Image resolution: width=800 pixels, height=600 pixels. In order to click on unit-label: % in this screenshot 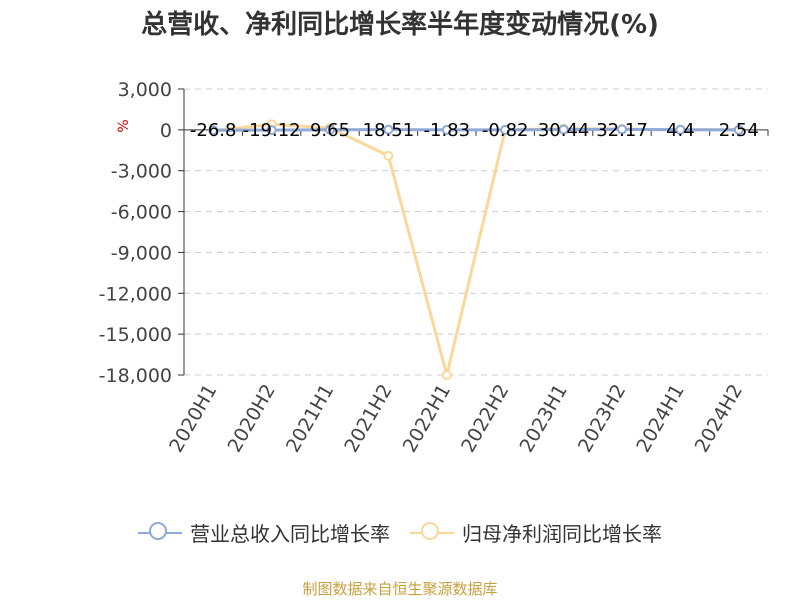, I will do `click(124, 125)`.